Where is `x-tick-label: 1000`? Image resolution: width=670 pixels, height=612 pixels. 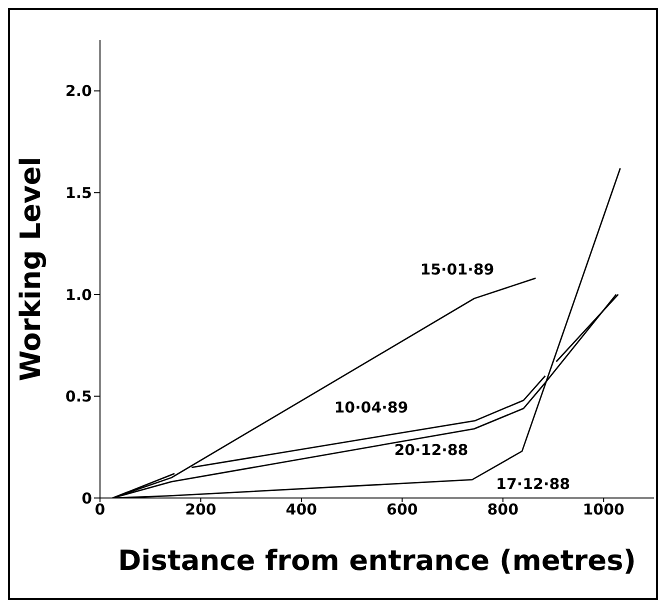 x-tick-label: 1000 is located at coordinates (603, 509).